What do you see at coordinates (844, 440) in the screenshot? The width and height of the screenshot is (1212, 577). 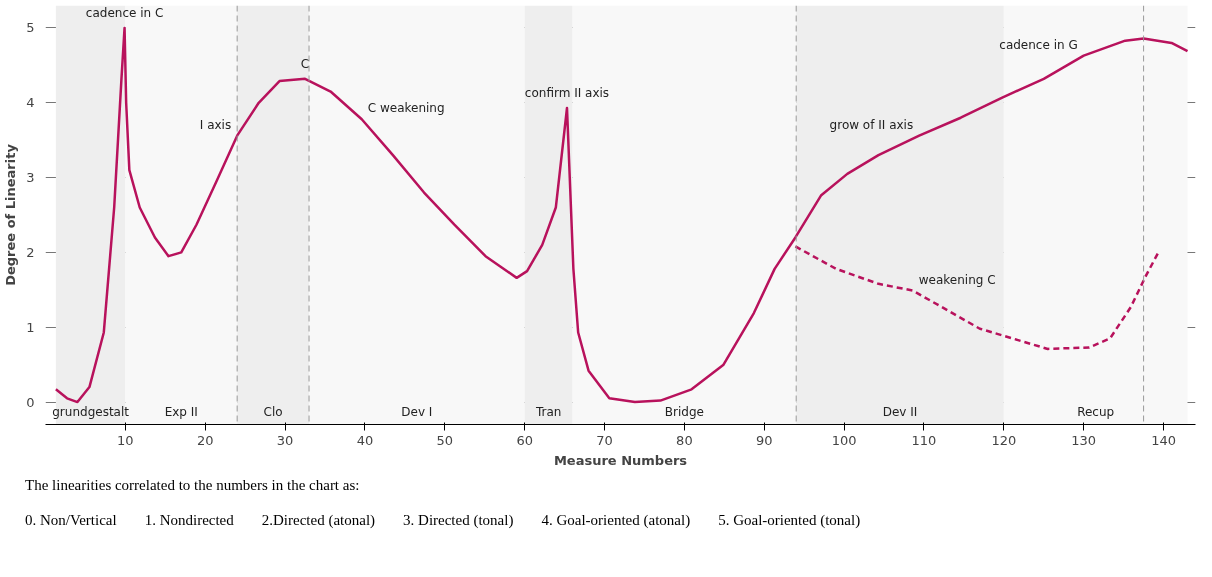 I see `x-tick-label: 100` at bounding box center [844, 440].